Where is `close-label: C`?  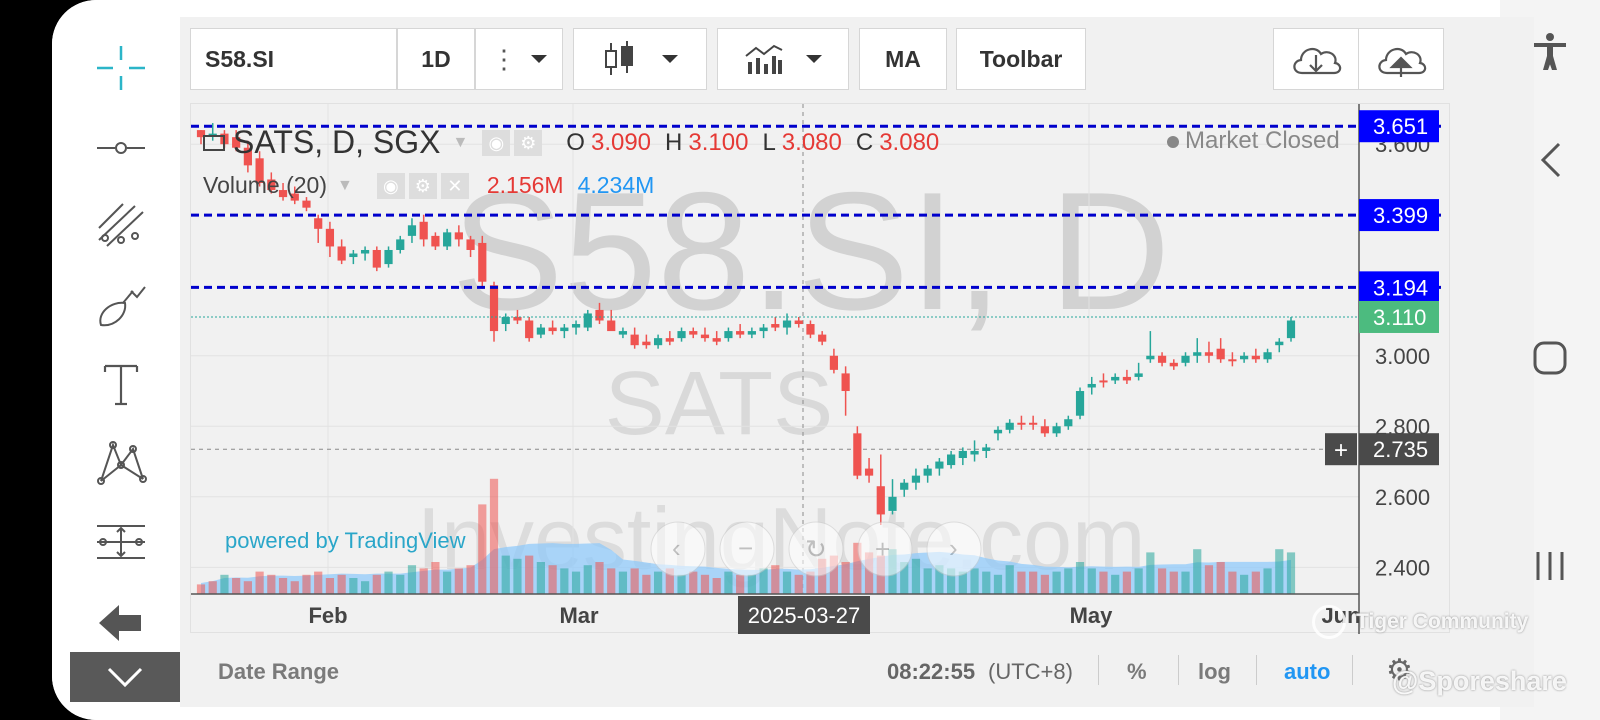 close-label: C is located at coordinates (864, 142).